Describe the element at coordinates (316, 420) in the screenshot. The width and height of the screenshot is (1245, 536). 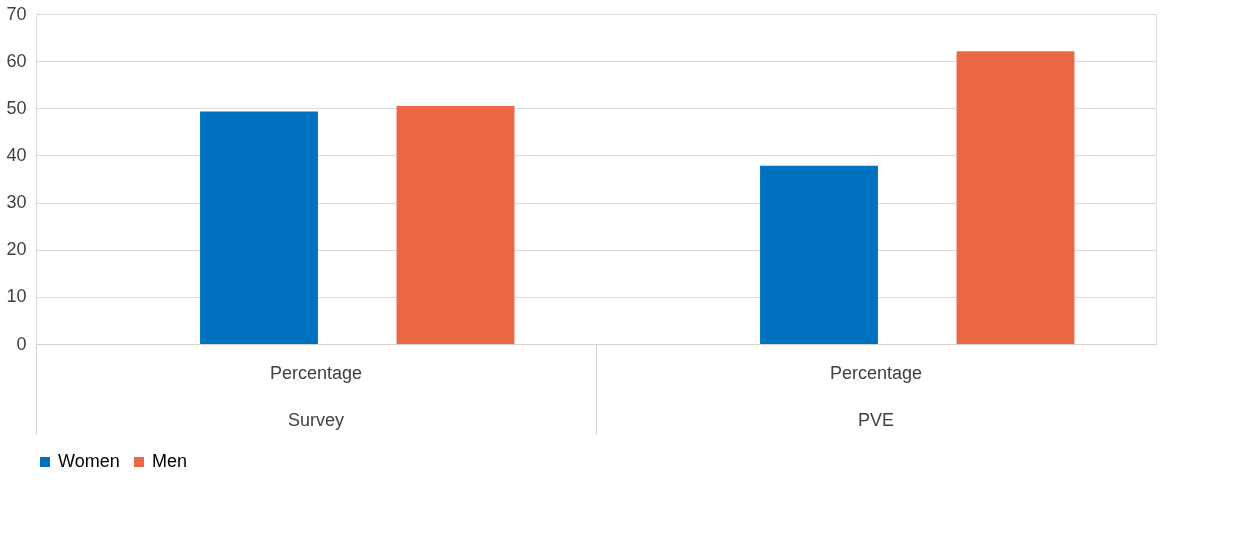
I see `text: Survey` at that location.